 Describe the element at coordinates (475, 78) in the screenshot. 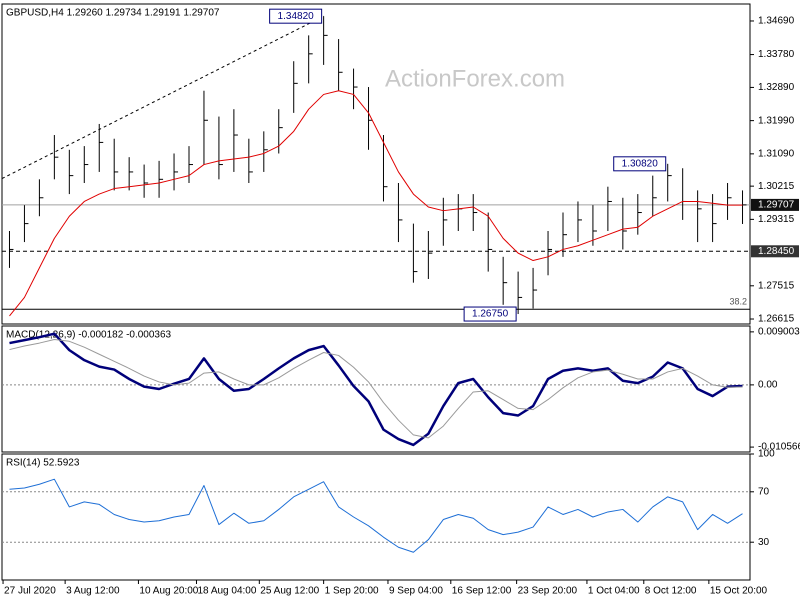

I see `watermark: ActionForex.com` at that location.